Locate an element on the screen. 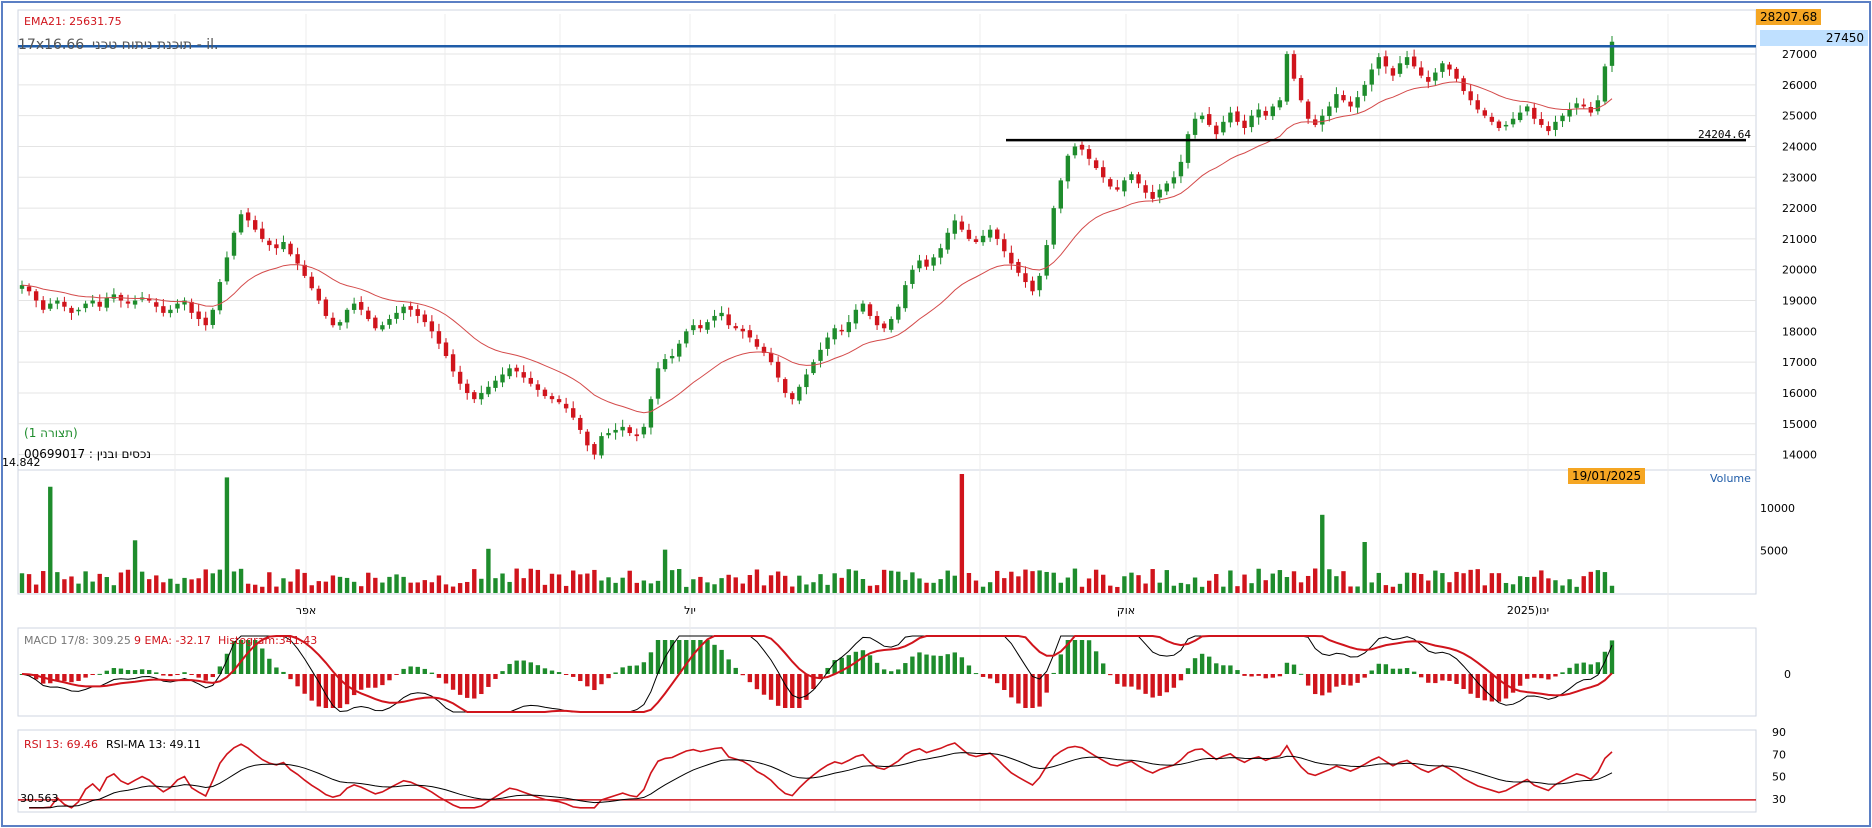  price-tick-label: 23000 is located at coordinates (1799, 177).